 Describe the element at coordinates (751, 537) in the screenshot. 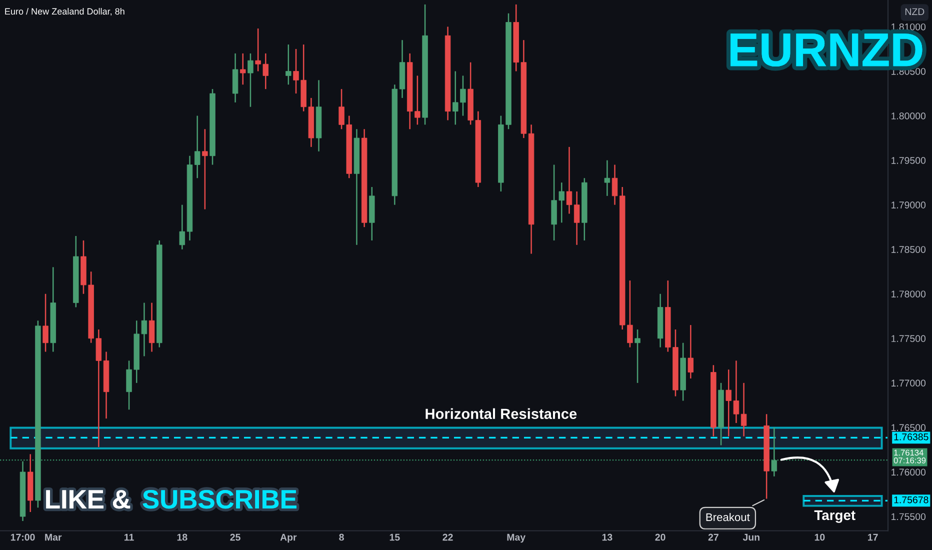

I see `x-tick-label: Jun` at that location.